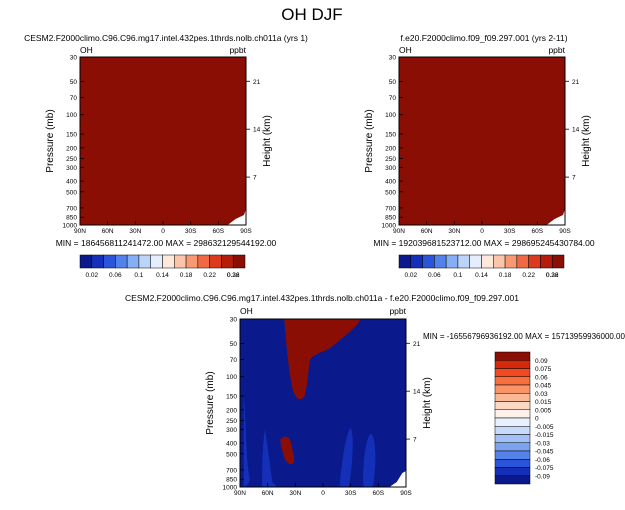 This screenshot has height=510, width=625. Describe the element at coordinates (233, 275) in the screenshot. I see `colorbar-label: 0.32` at that location.